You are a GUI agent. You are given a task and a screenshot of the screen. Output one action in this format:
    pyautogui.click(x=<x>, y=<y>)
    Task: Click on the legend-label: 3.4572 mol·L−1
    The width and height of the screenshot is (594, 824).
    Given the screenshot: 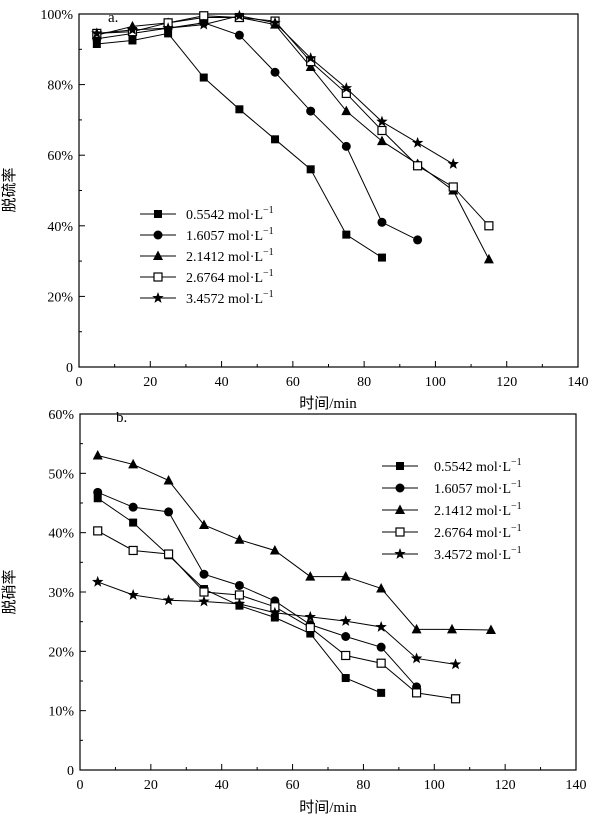 What is the action you would take?
    pyautogui.click(x=478, y=554)
    